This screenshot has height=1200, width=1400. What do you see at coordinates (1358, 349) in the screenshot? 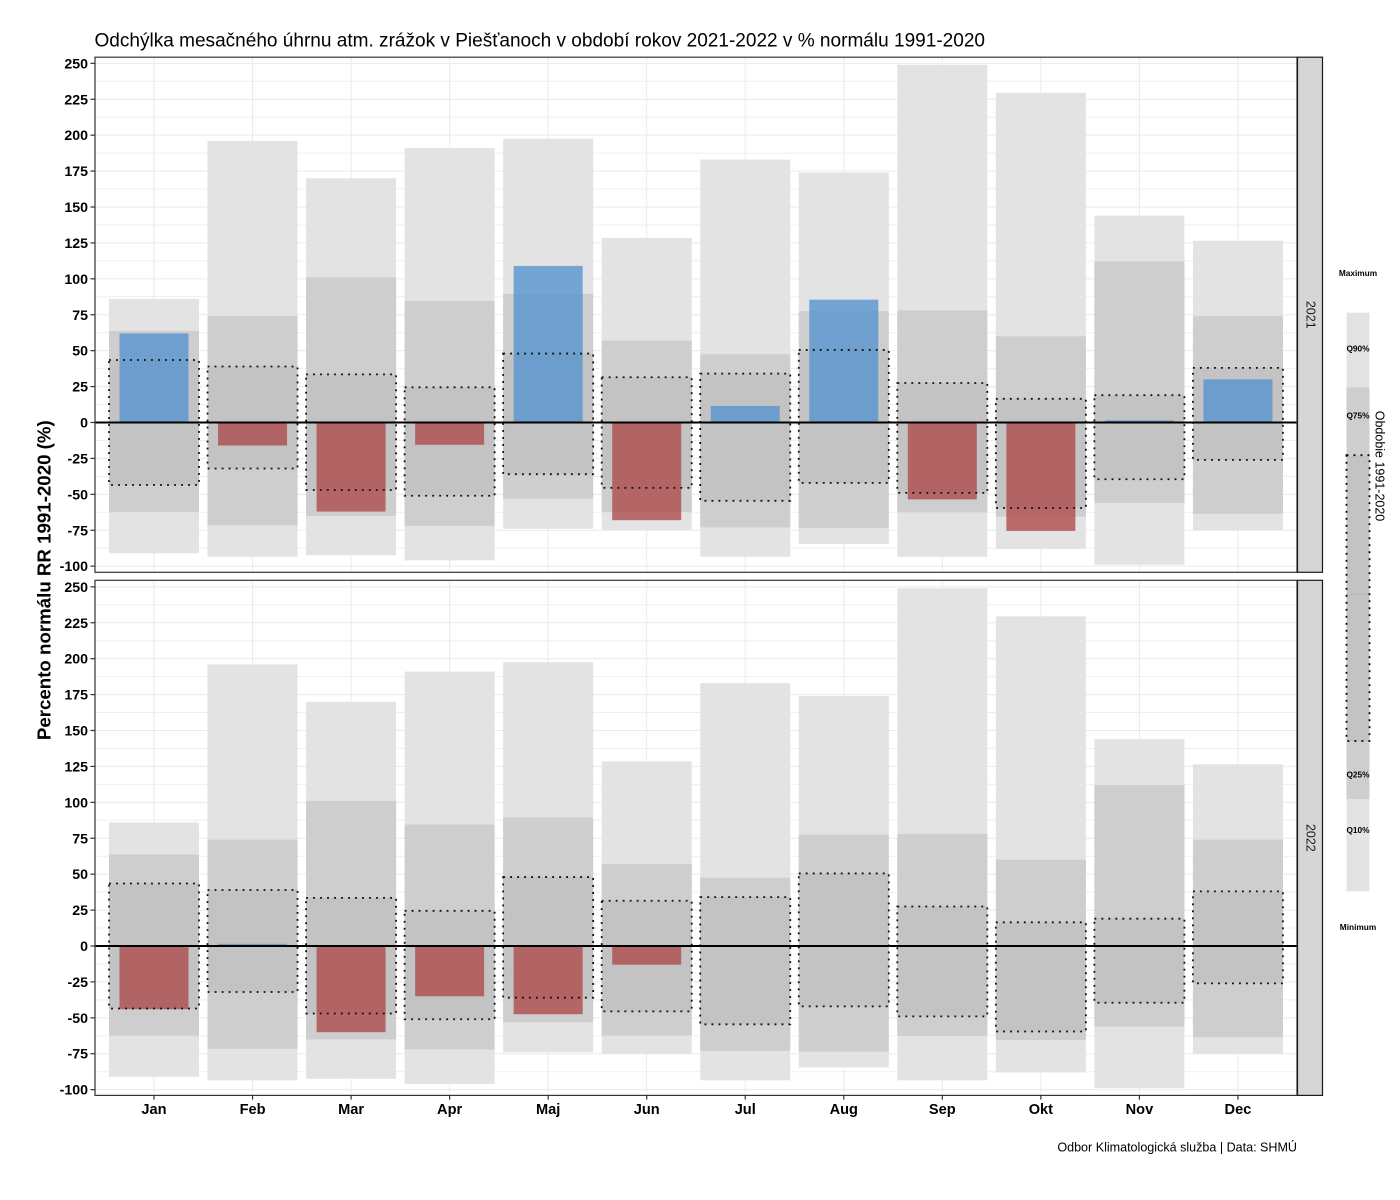
I see `svg-text: Q90%` at bounding box center [1358, 349].